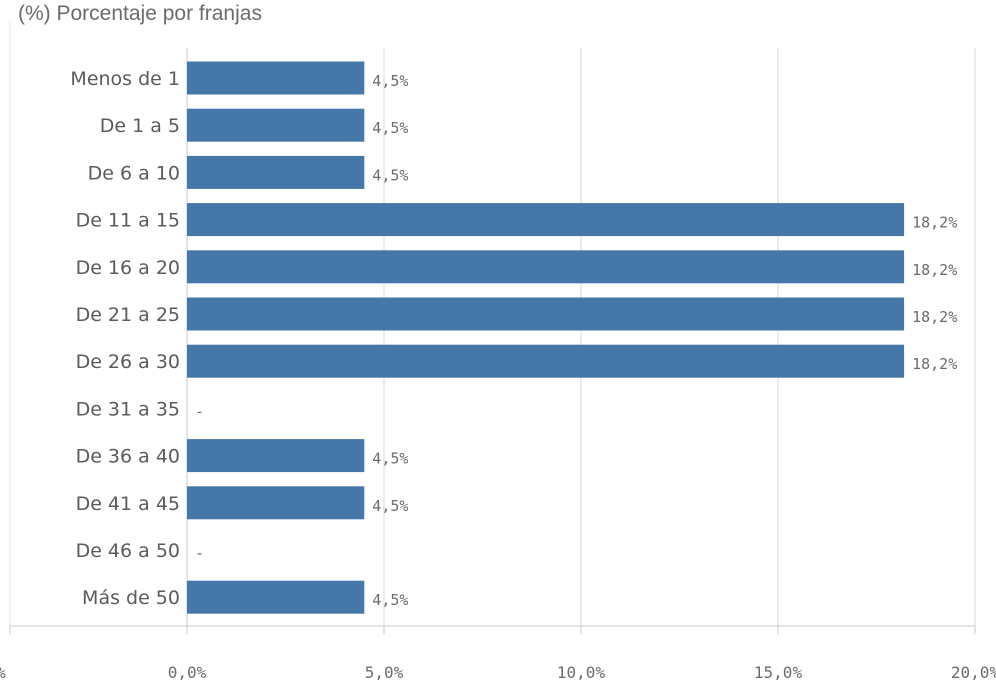 The height and width of the screenshot is (686, 996). I want to click on x-tick-label: 10,0%, so click(581, 672).